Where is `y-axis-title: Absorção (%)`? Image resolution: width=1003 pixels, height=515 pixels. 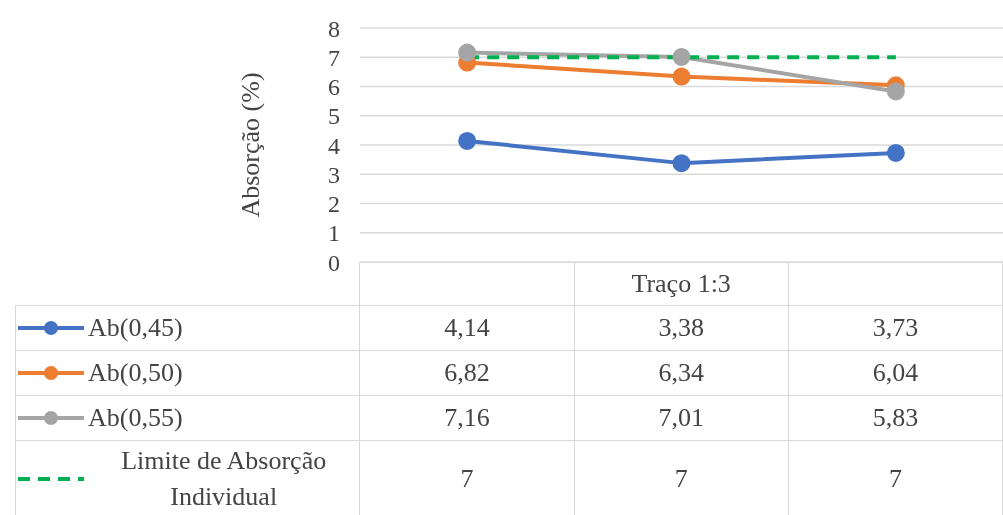
y-axis-title: Absorção (%) is located at coordinates (251, 145).